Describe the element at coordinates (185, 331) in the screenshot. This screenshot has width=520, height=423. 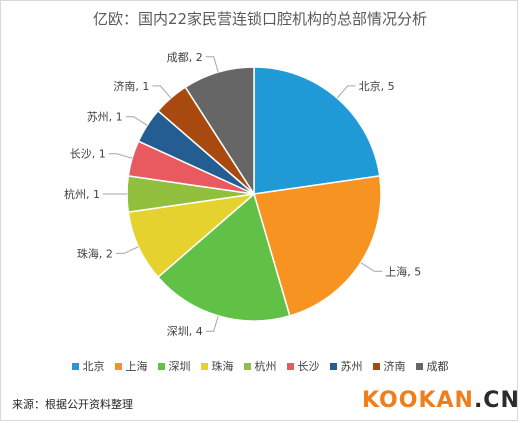
I see `data-label-3: 深圳, 4` at that location.